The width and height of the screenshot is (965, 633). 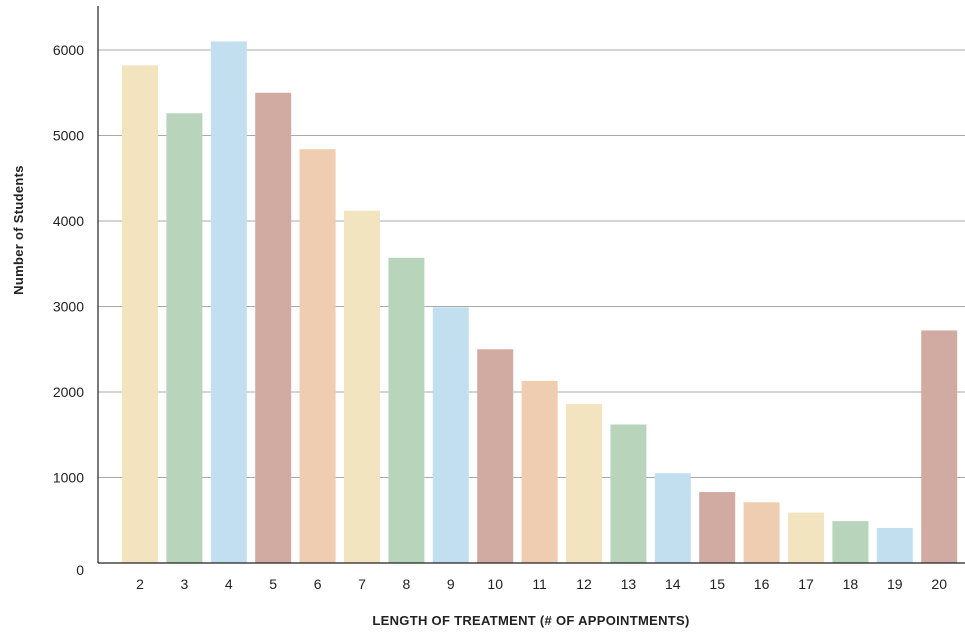 I want to click on x-tick-label: 14, so click(x=673, y=584).